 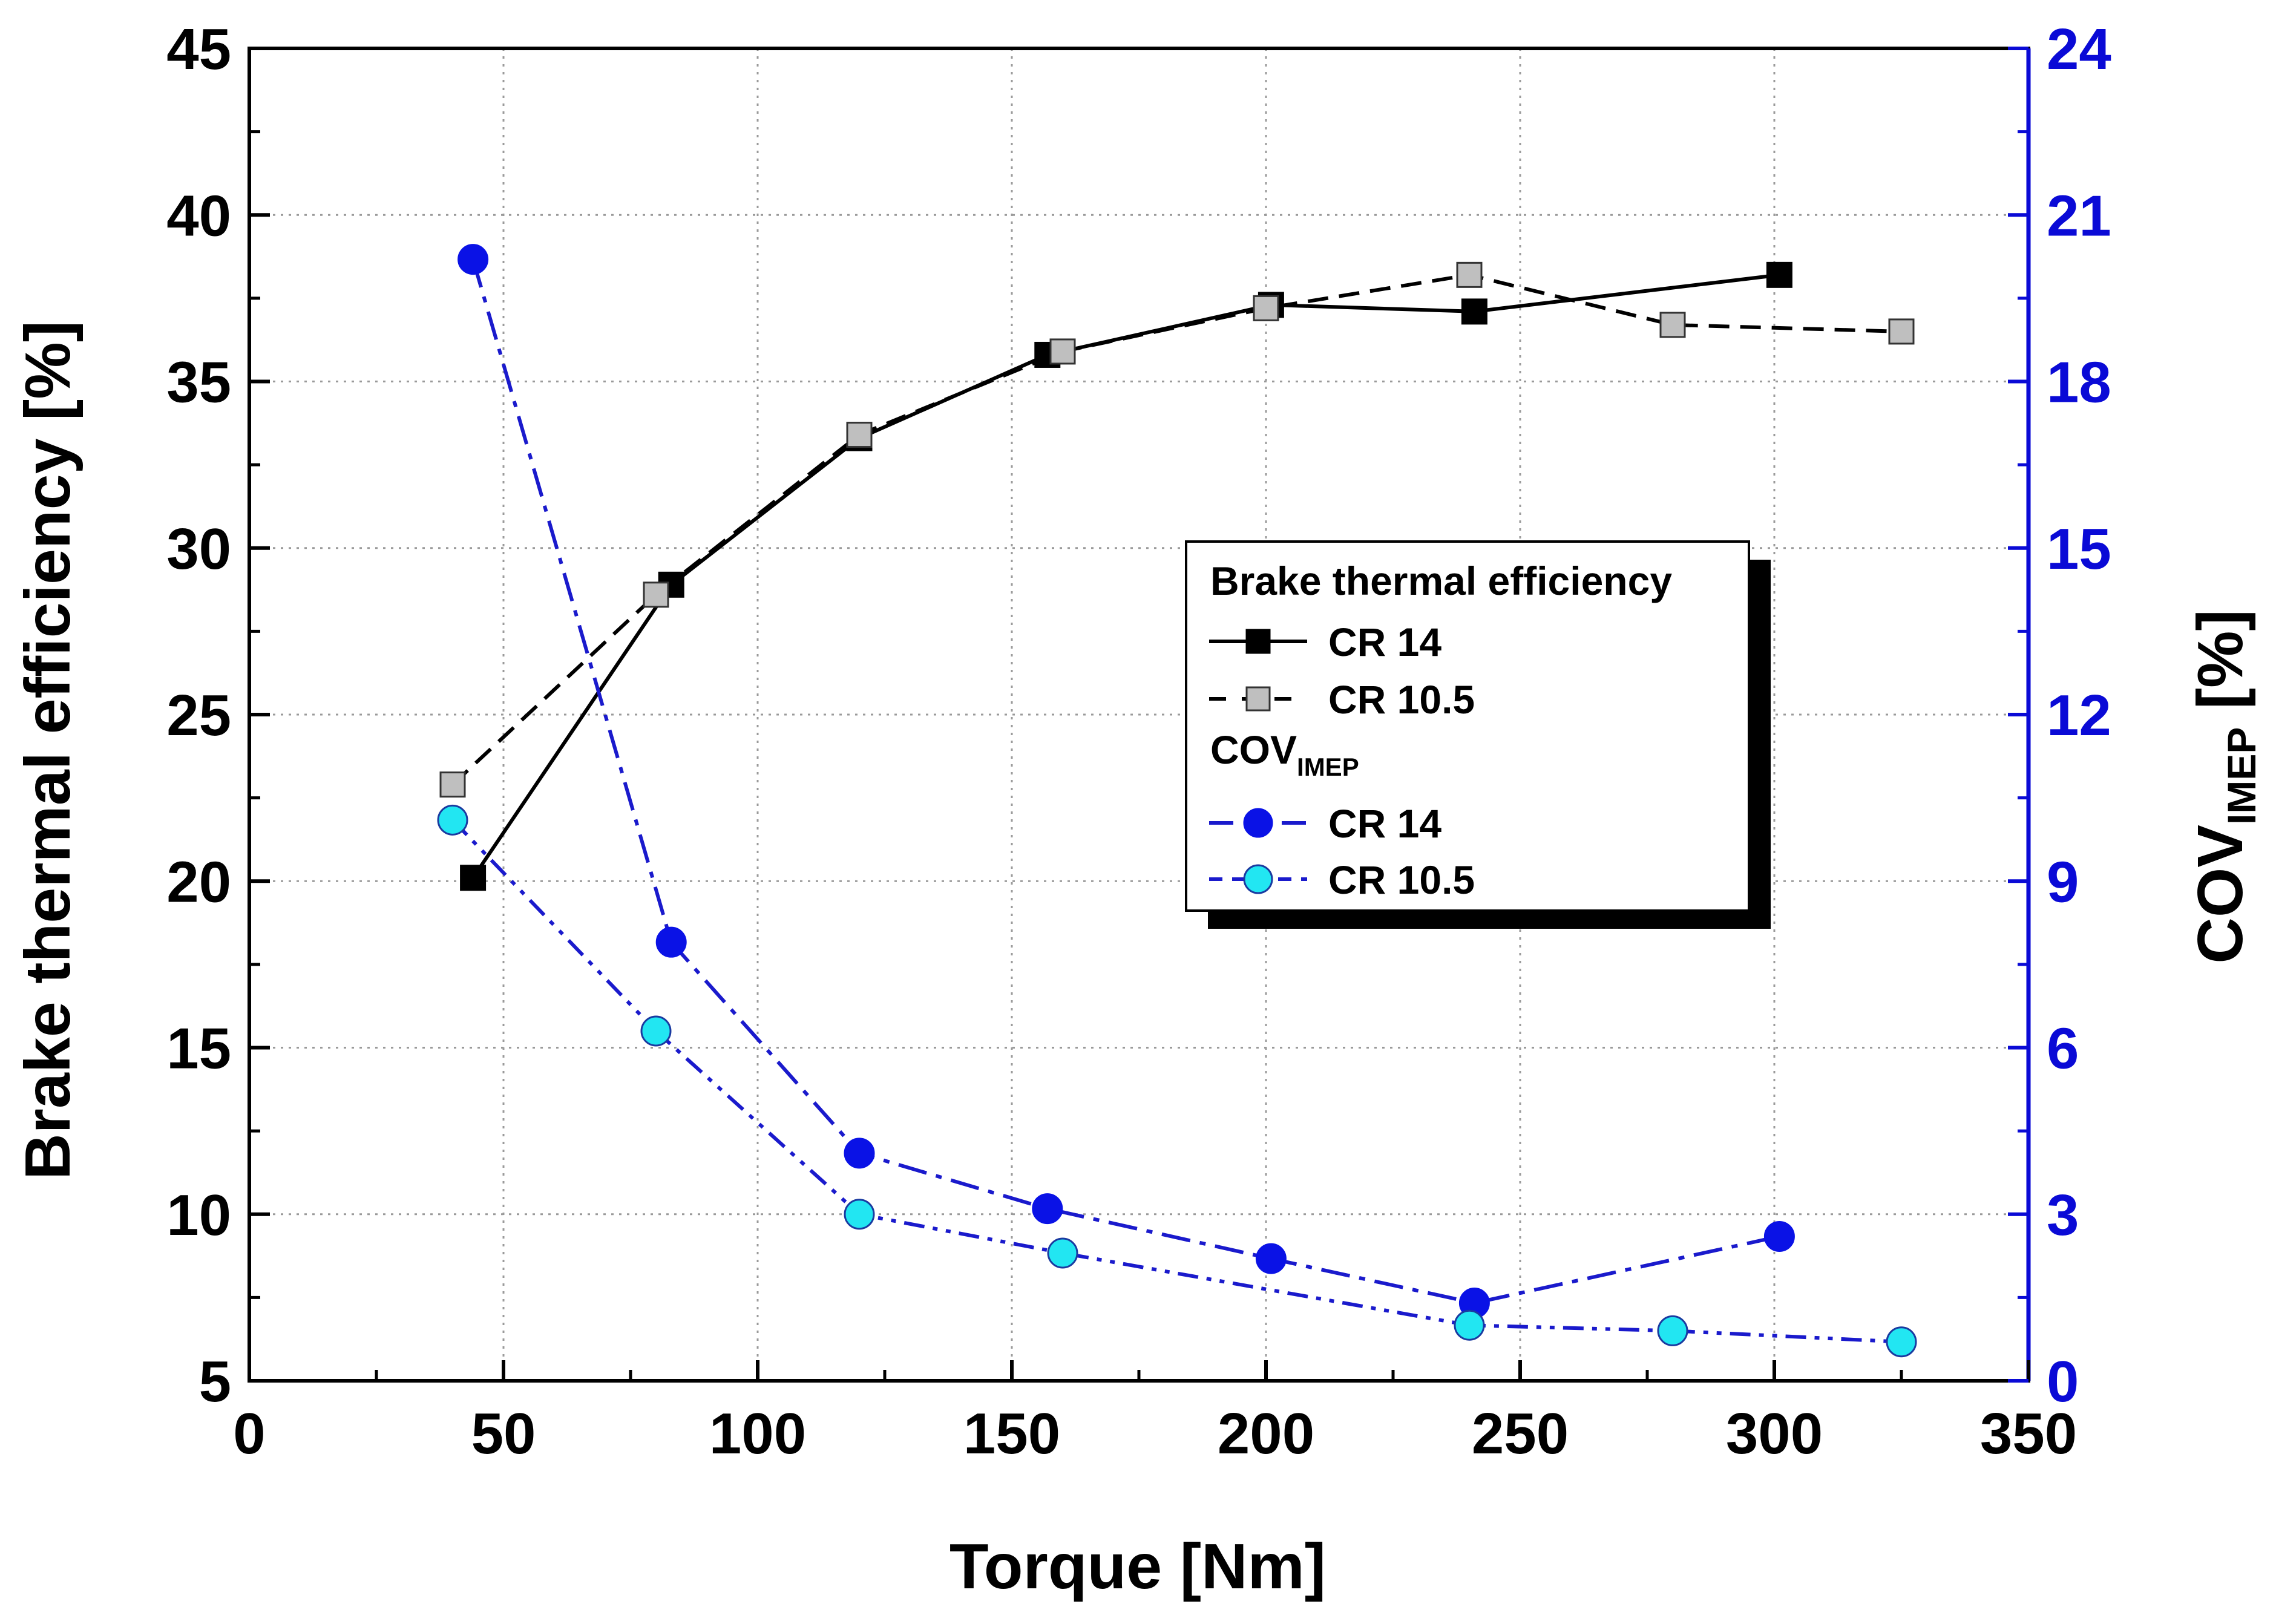 What do you see at coordinates (1258, 823) in the screenshot?
I see `legend-marker-cov-cr14` at bounding box center [1258, 823].